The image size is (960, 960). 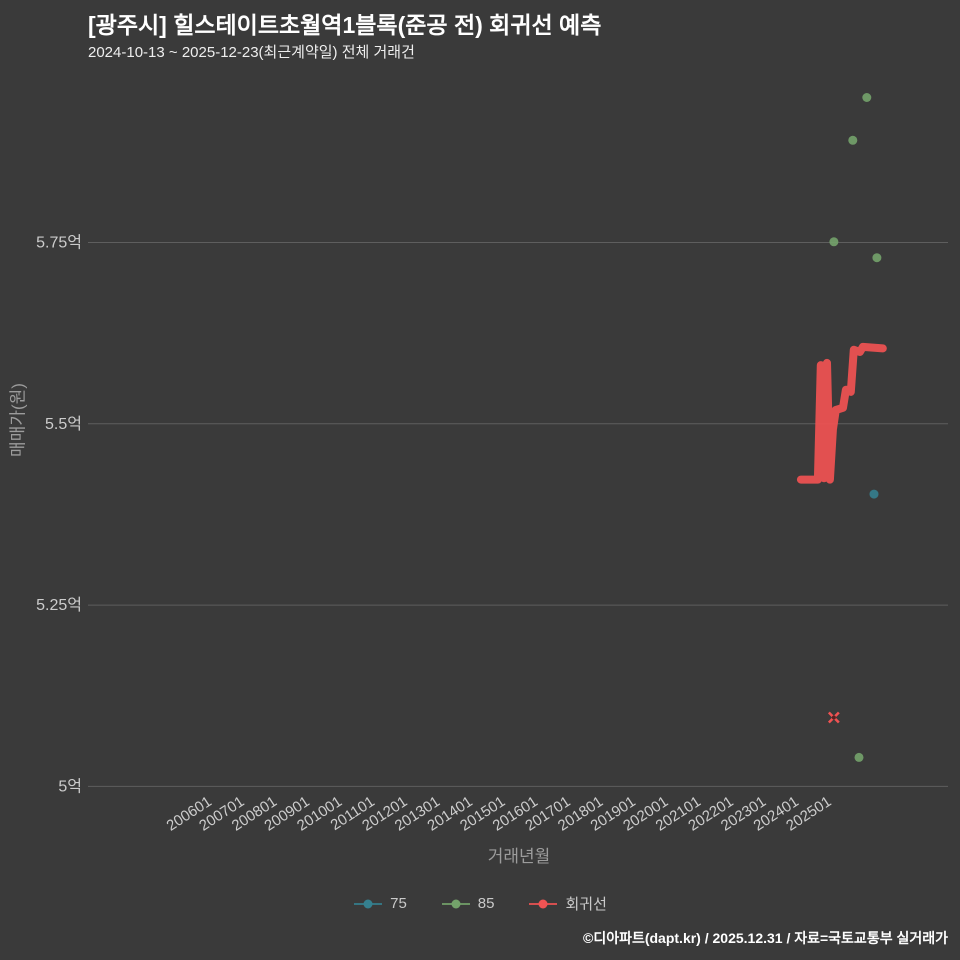 What do you see at coordinates (70, 786) in the screenshot?
I see `y-tick-label: 5억` at bounding box center [70, 786].